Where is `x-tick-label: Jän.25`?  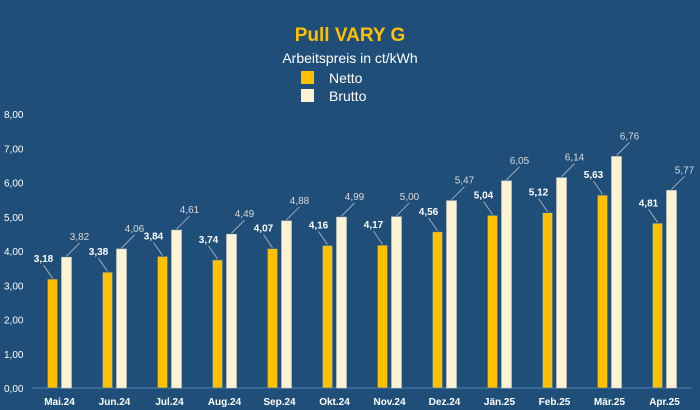
x-tick-label: Jän.25 is located at coordinates (500, 402).